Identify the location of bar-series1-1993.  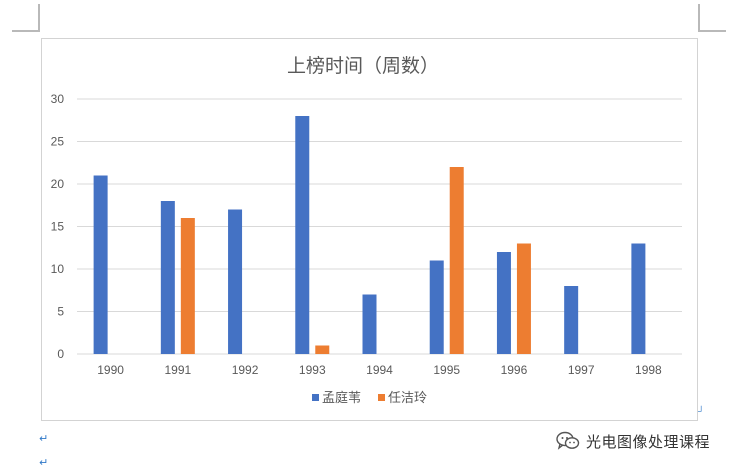
(302, 235).